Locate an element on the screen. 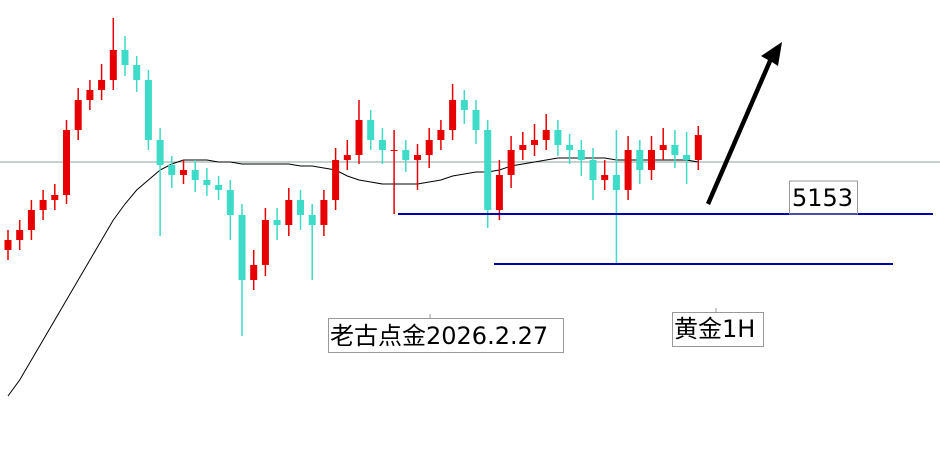 This screenshot has height=462, width=940. level-label: 5153 is located at coordinates (822, 198).